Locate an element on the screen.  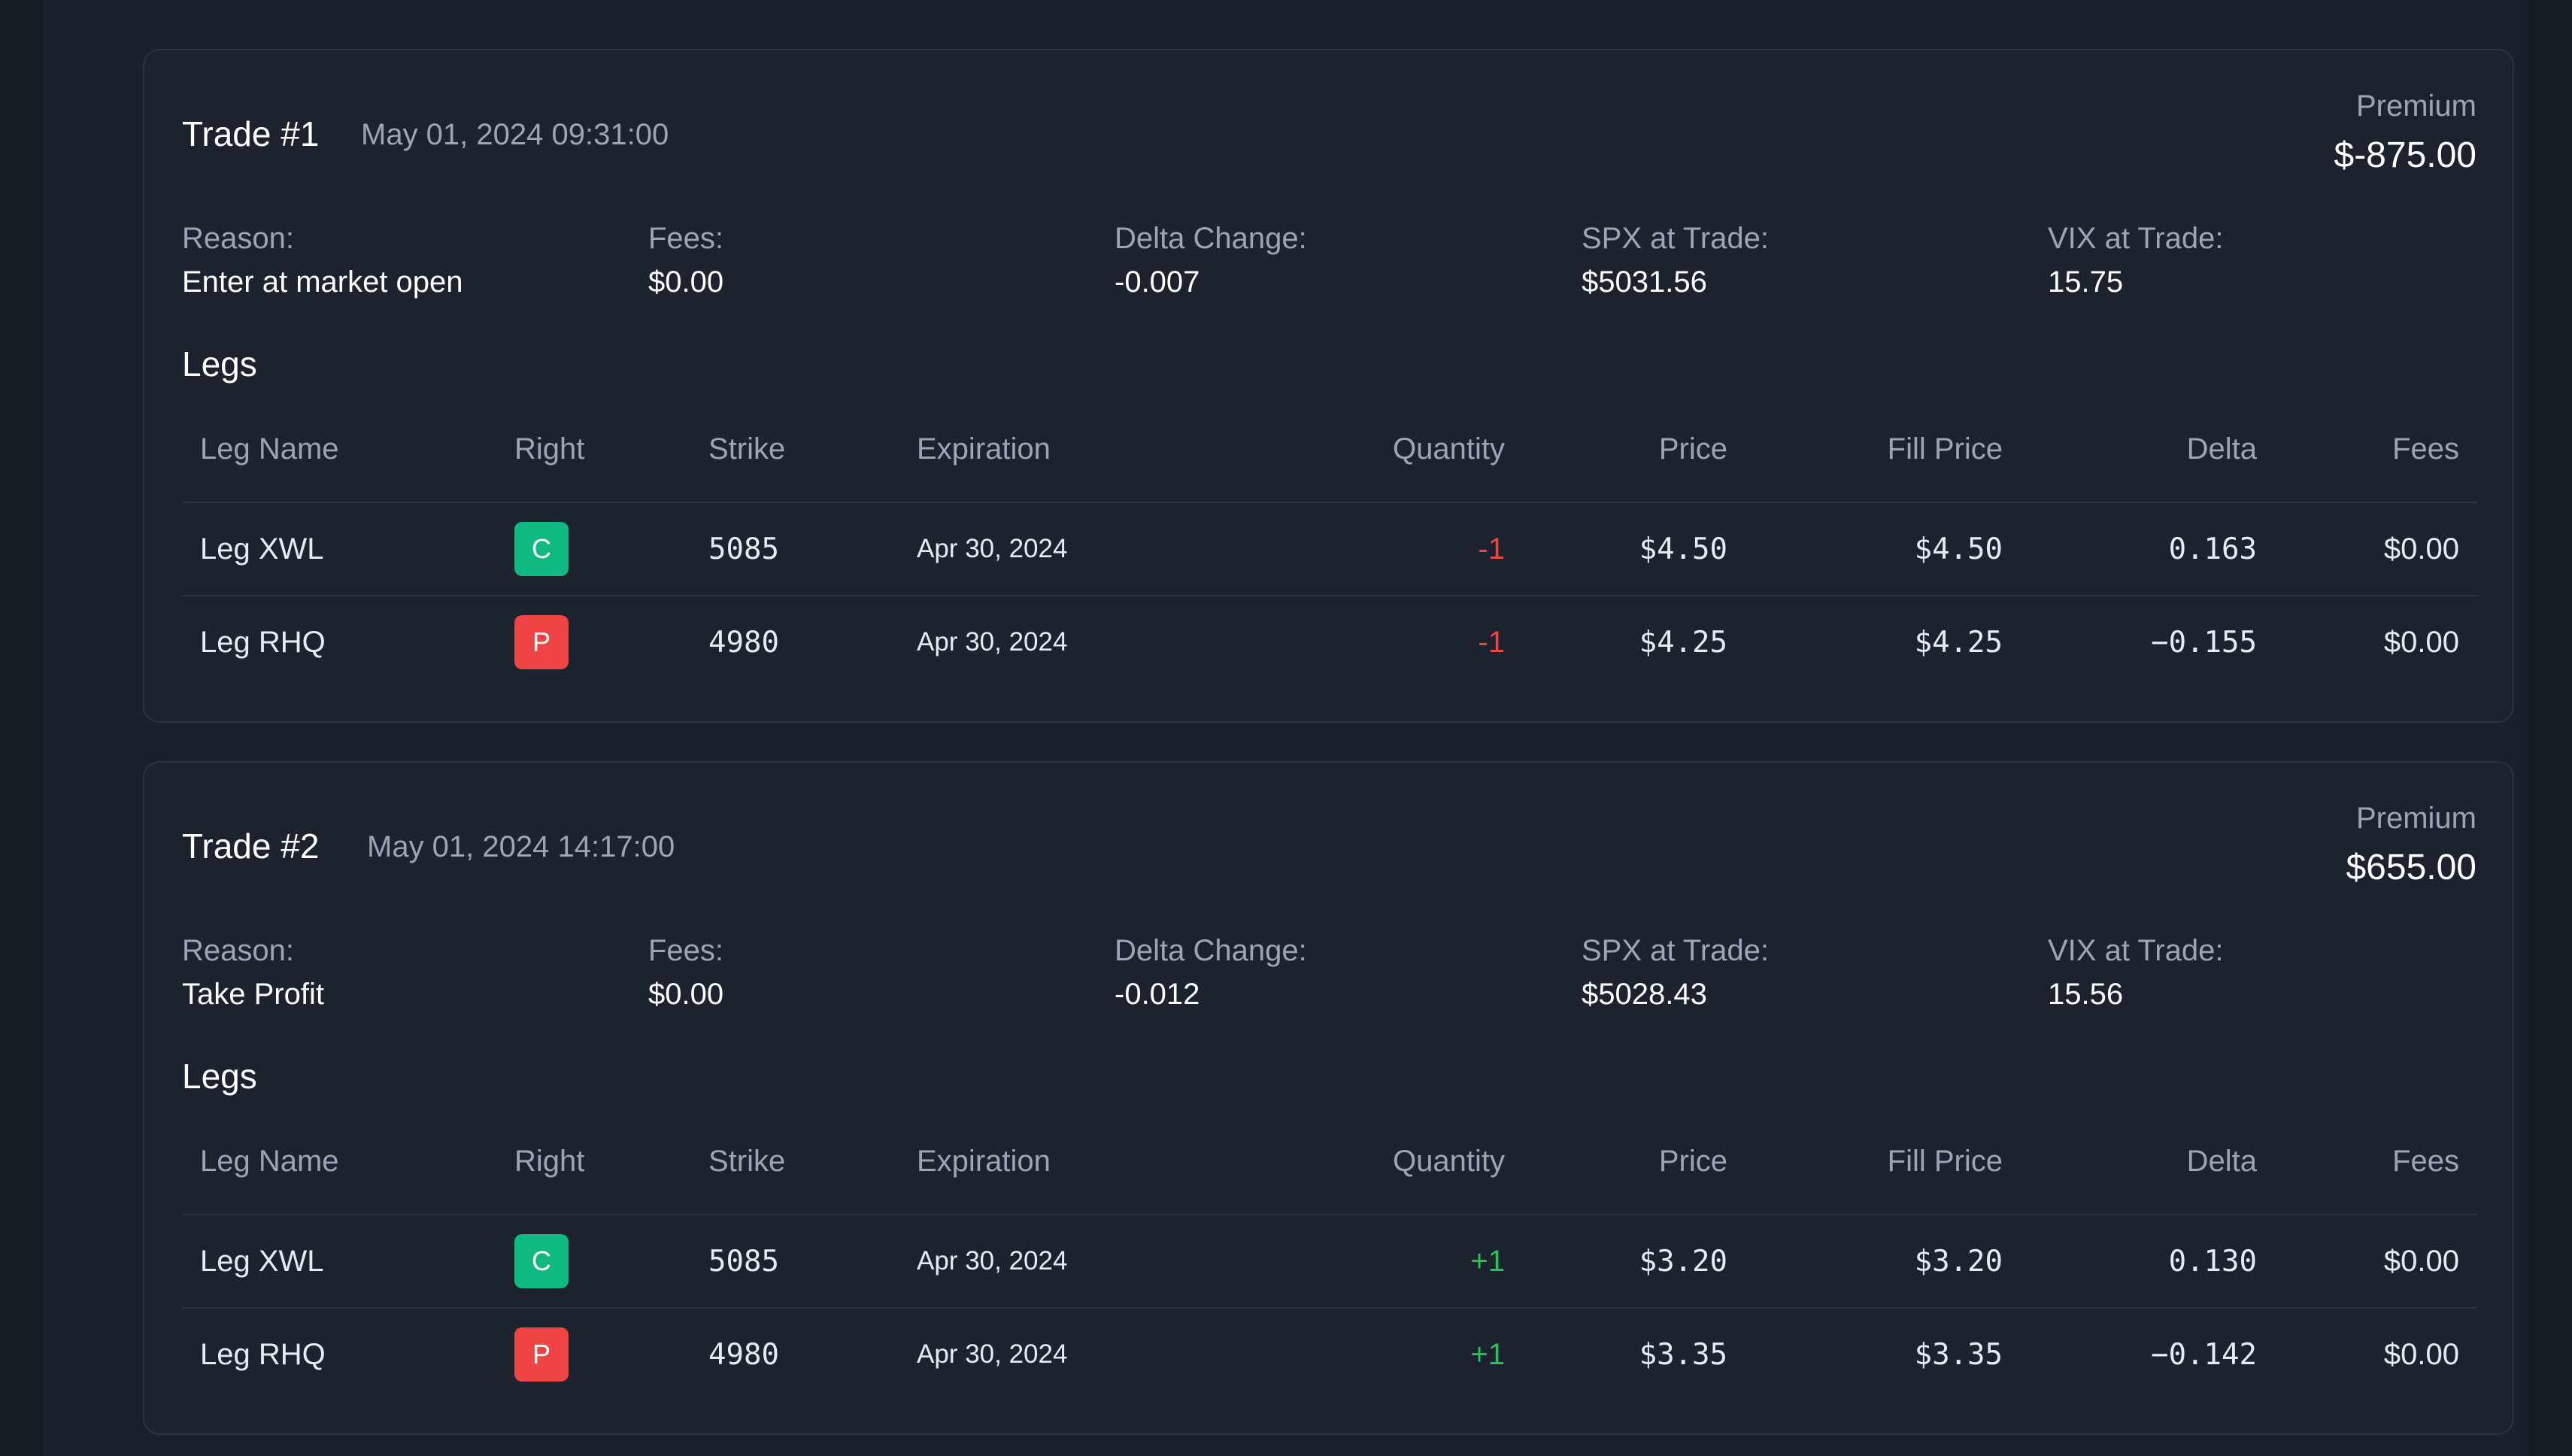
trade-title: Trade #2 is located at coordinates (251, 846).